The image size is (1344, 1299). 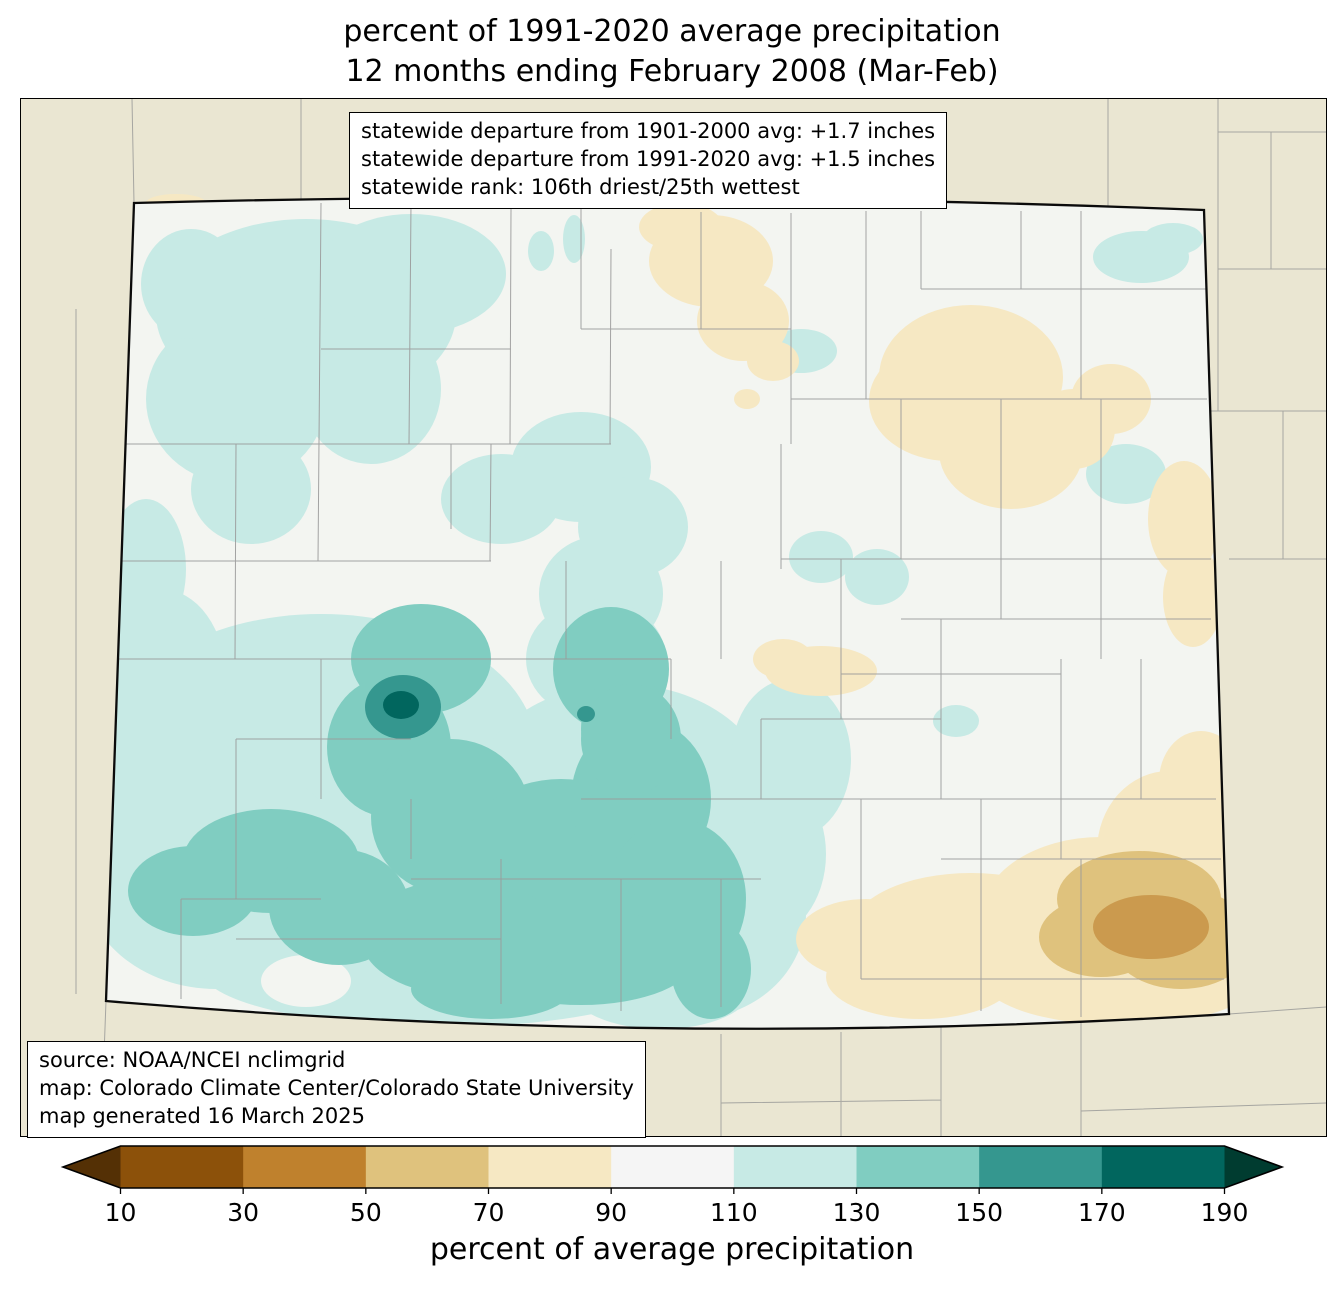 I want to click on colorbar-tick-label: 30, so click(x=243, y=1212).